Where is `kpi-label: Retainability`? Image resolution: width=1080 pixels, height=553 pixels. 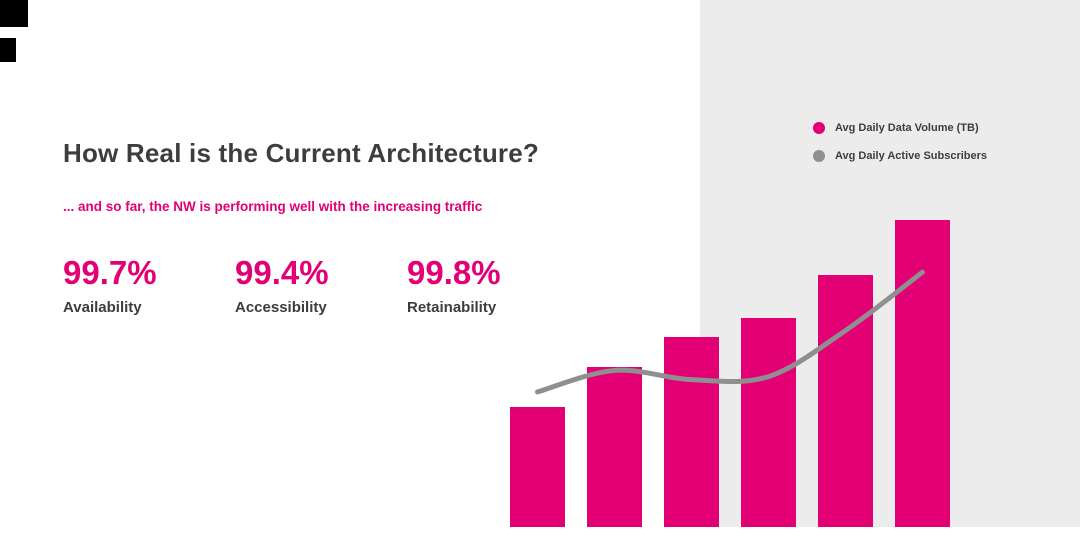
kpi-label: Retainability is located at coordinates (452, 308).